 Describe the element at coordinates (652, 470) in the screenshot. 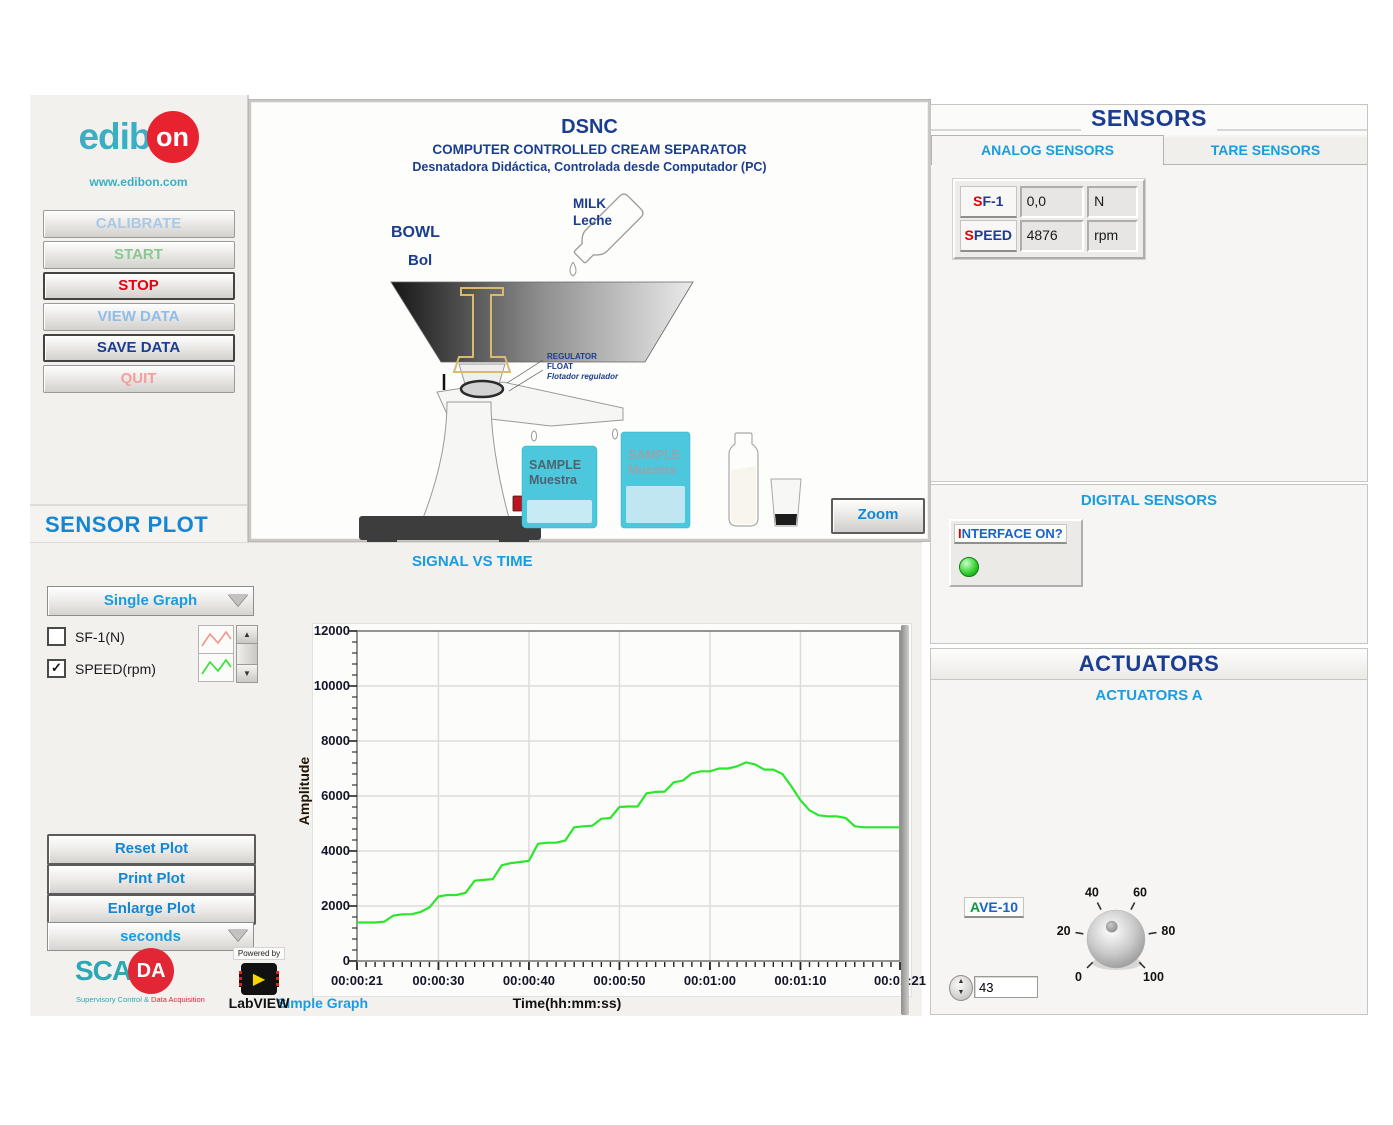

I see `sample-2-es: Muestra` at that location.